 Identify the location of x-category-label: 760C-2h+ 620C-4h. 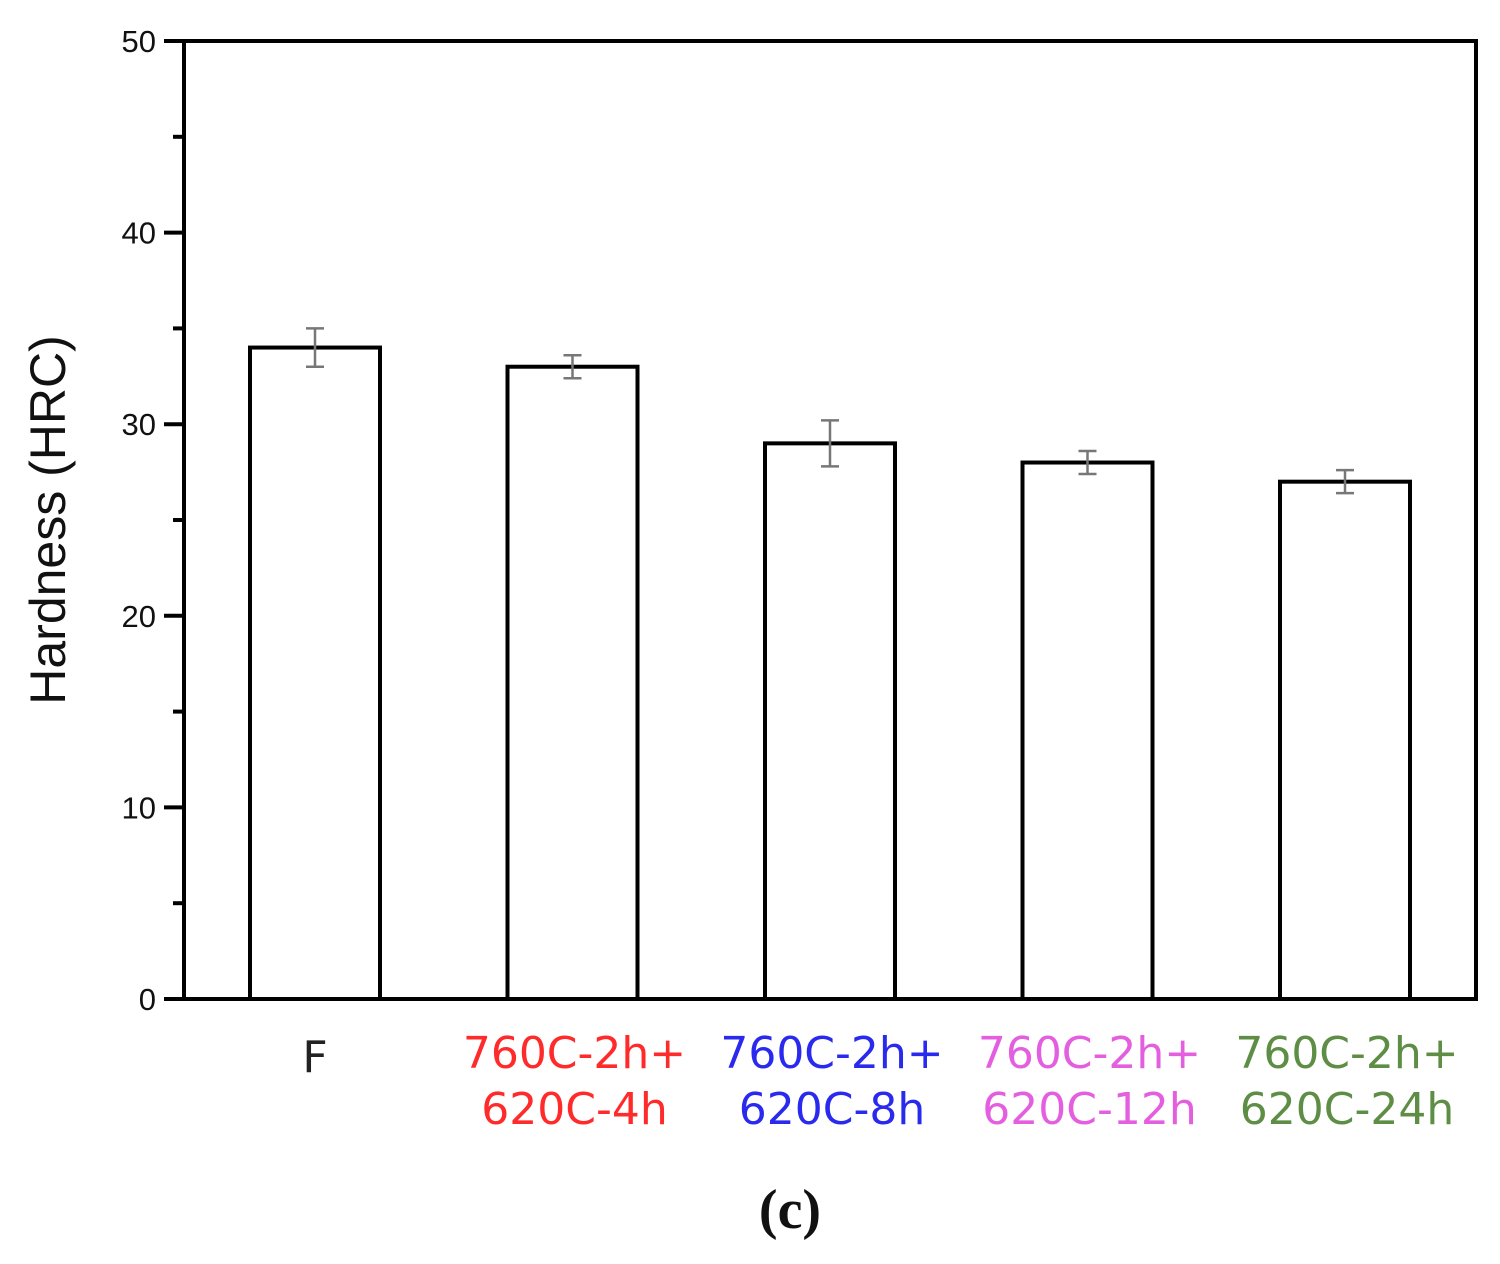
(574, 1081).